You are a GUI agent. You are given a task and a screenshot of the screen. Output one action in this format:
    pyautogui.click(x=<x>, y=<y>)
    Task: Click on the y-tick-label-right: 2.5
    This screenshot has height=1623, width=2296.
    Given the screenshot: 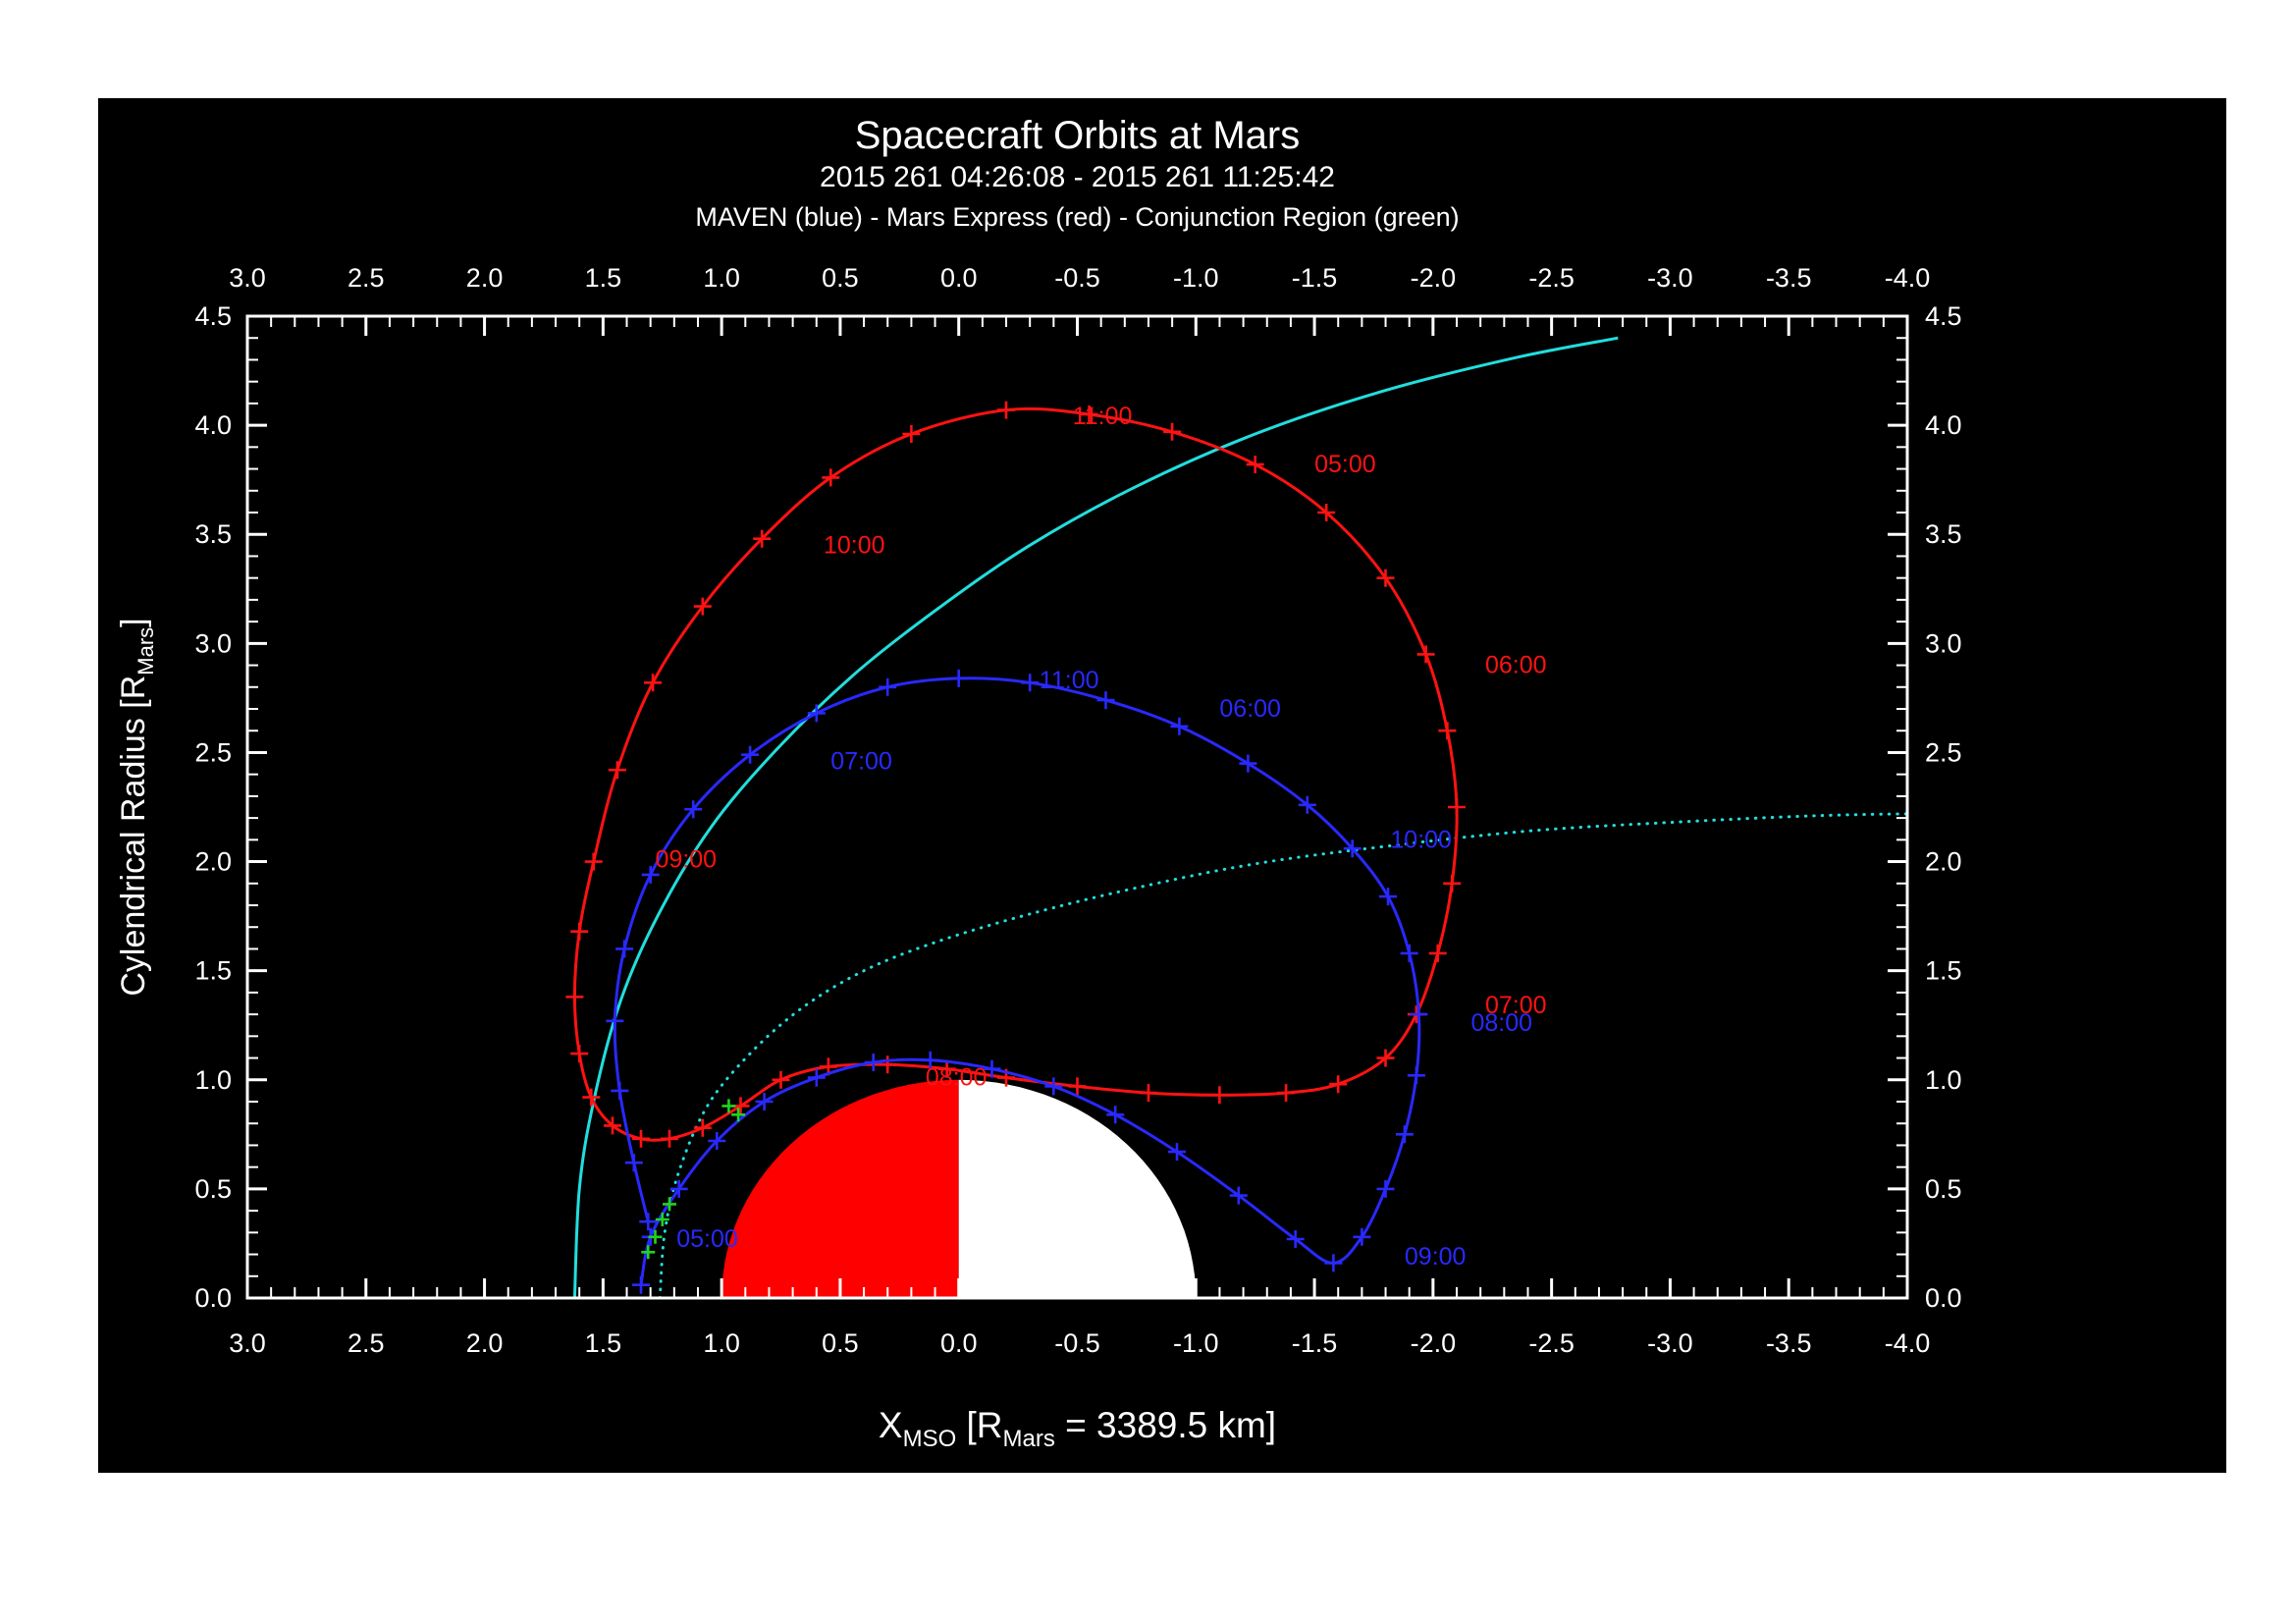 What is the action you would take?
    pyautogui.click(x=1943, y=752)
    